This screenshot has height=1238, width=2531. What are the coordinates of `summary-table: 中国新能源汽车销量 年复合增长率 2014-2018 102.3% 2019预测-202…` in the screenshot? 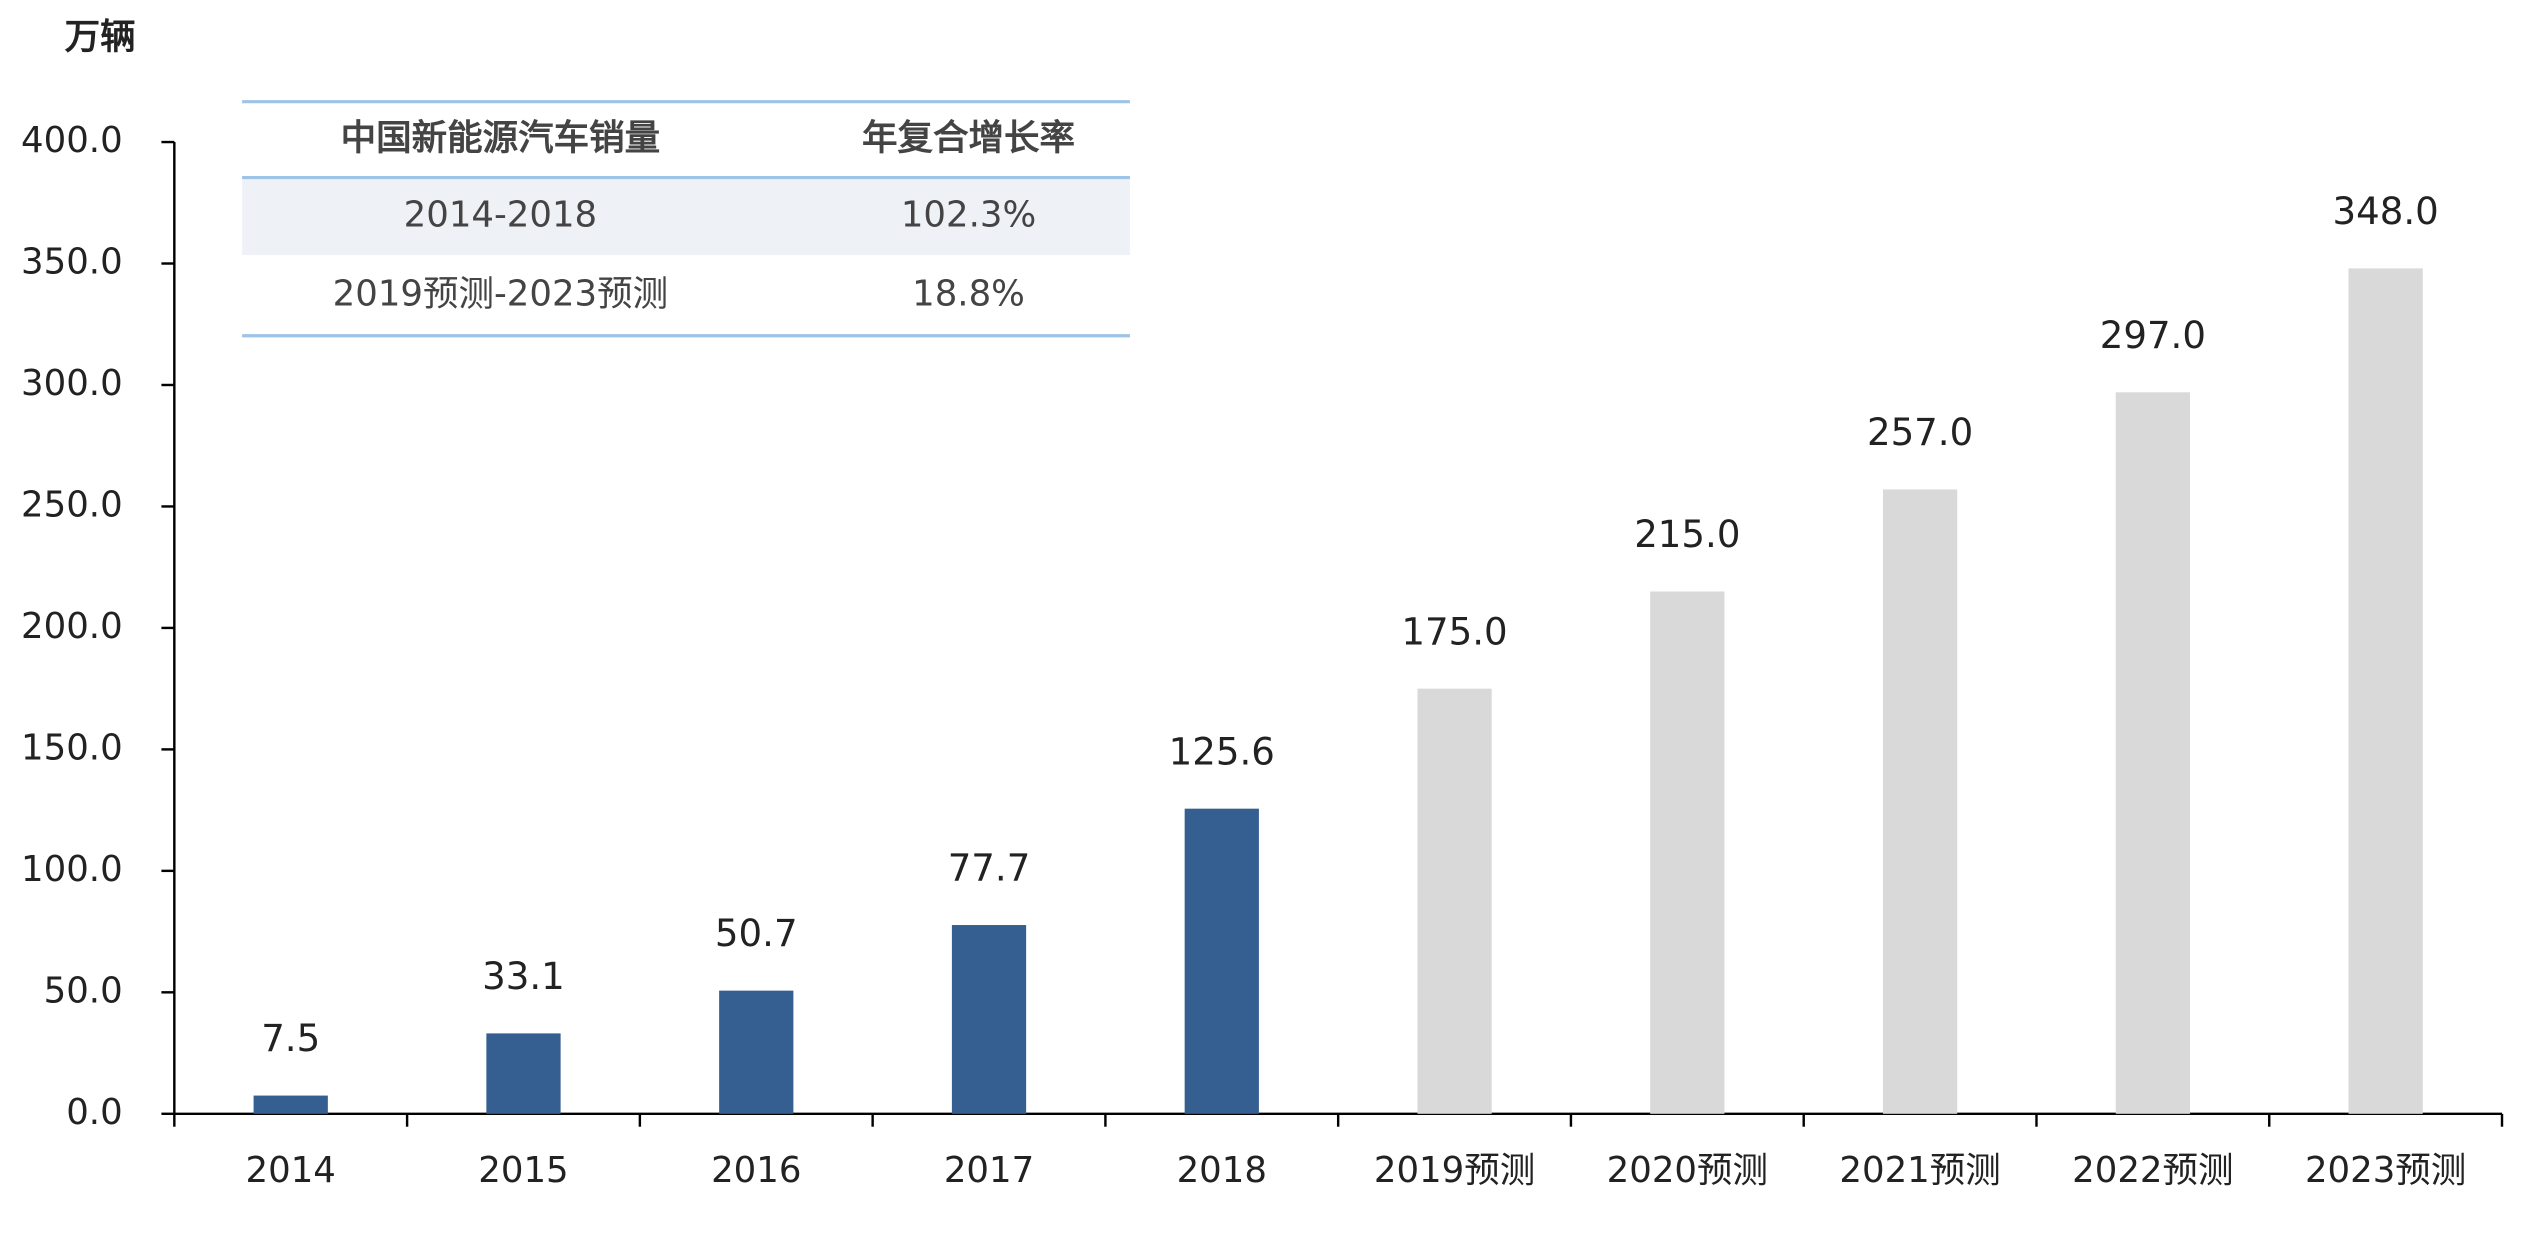 It's located at (686, 219).